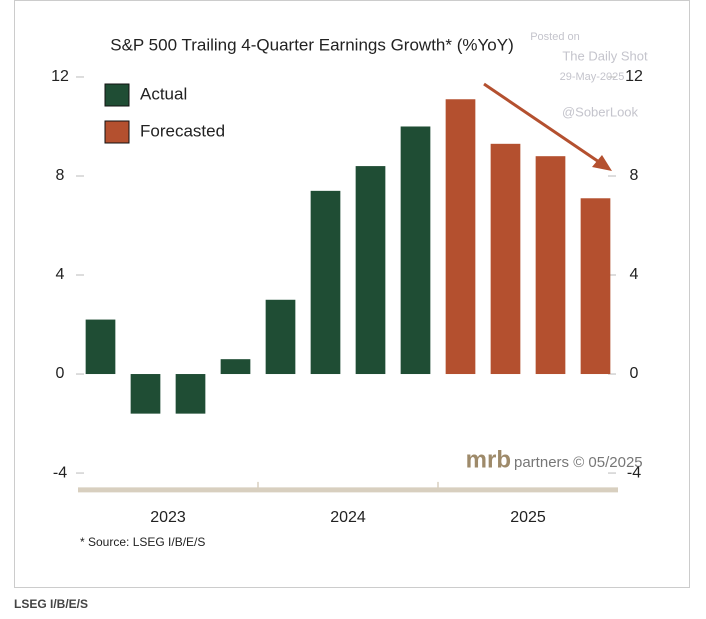 The width and height of the screenshot is (706, 619). What do you see at coordinates (60, 274) in the screenshot?
I see `y-tick-label: 4` at bounding box center [60, 274].